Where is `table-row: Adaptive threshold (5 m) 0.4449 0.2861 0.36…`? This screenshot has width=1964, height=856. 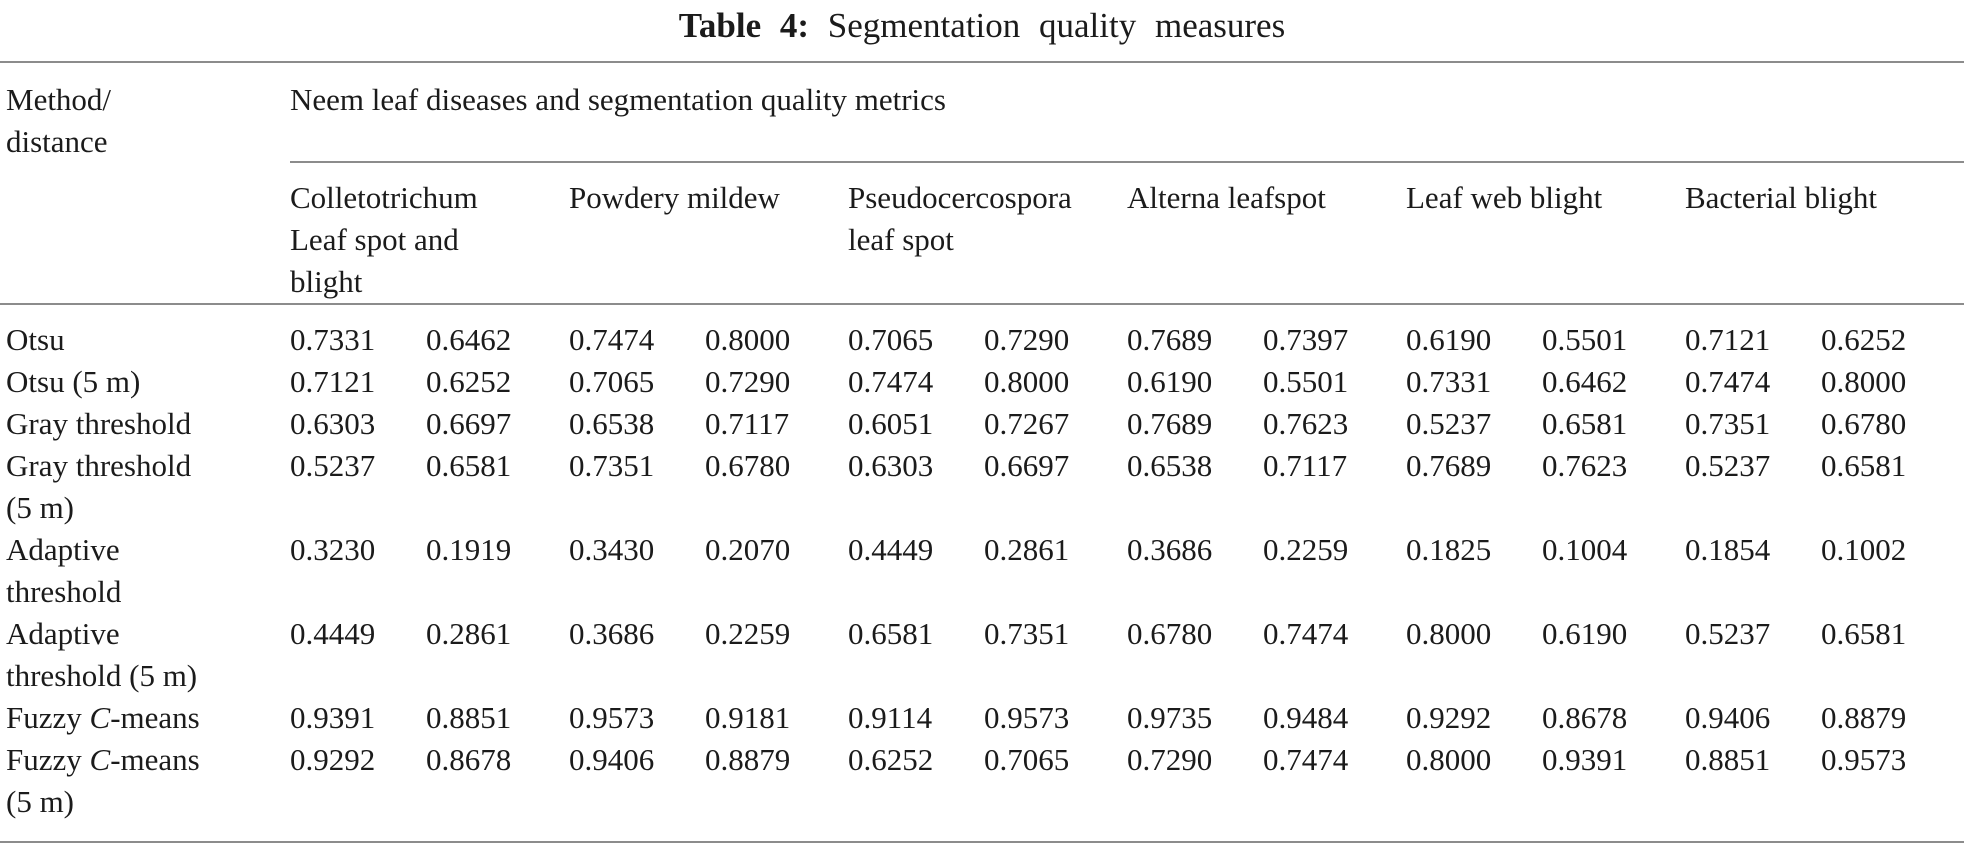 table-row: Adaptive threshold (5 m) 0.4449 0.2861 0.36… is located at coordinates (982, 655).